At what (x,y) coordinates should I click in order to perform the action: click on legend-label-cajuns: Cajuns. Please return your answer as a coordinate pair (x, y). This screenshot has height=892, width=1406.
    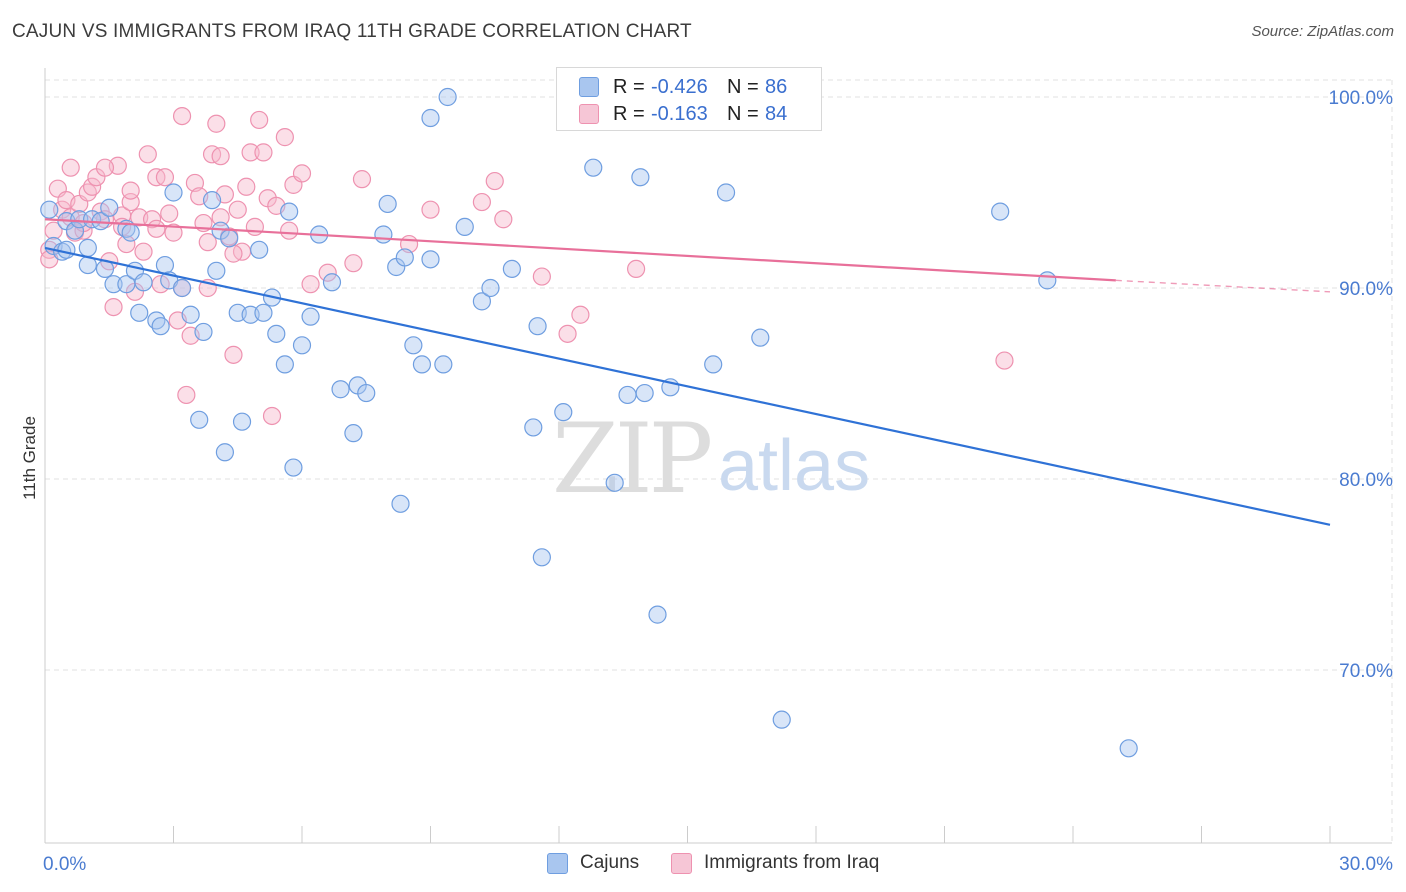
    Looking at the image, I should click on (610, 862).